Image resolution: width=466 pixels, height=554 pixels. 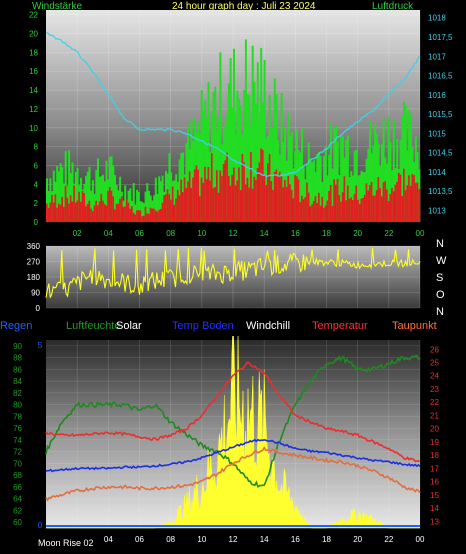 What do you see at coordinates (36, 222) in the screenshot?
I see `y-tick-label: 0` at bounding box center [36, 222].